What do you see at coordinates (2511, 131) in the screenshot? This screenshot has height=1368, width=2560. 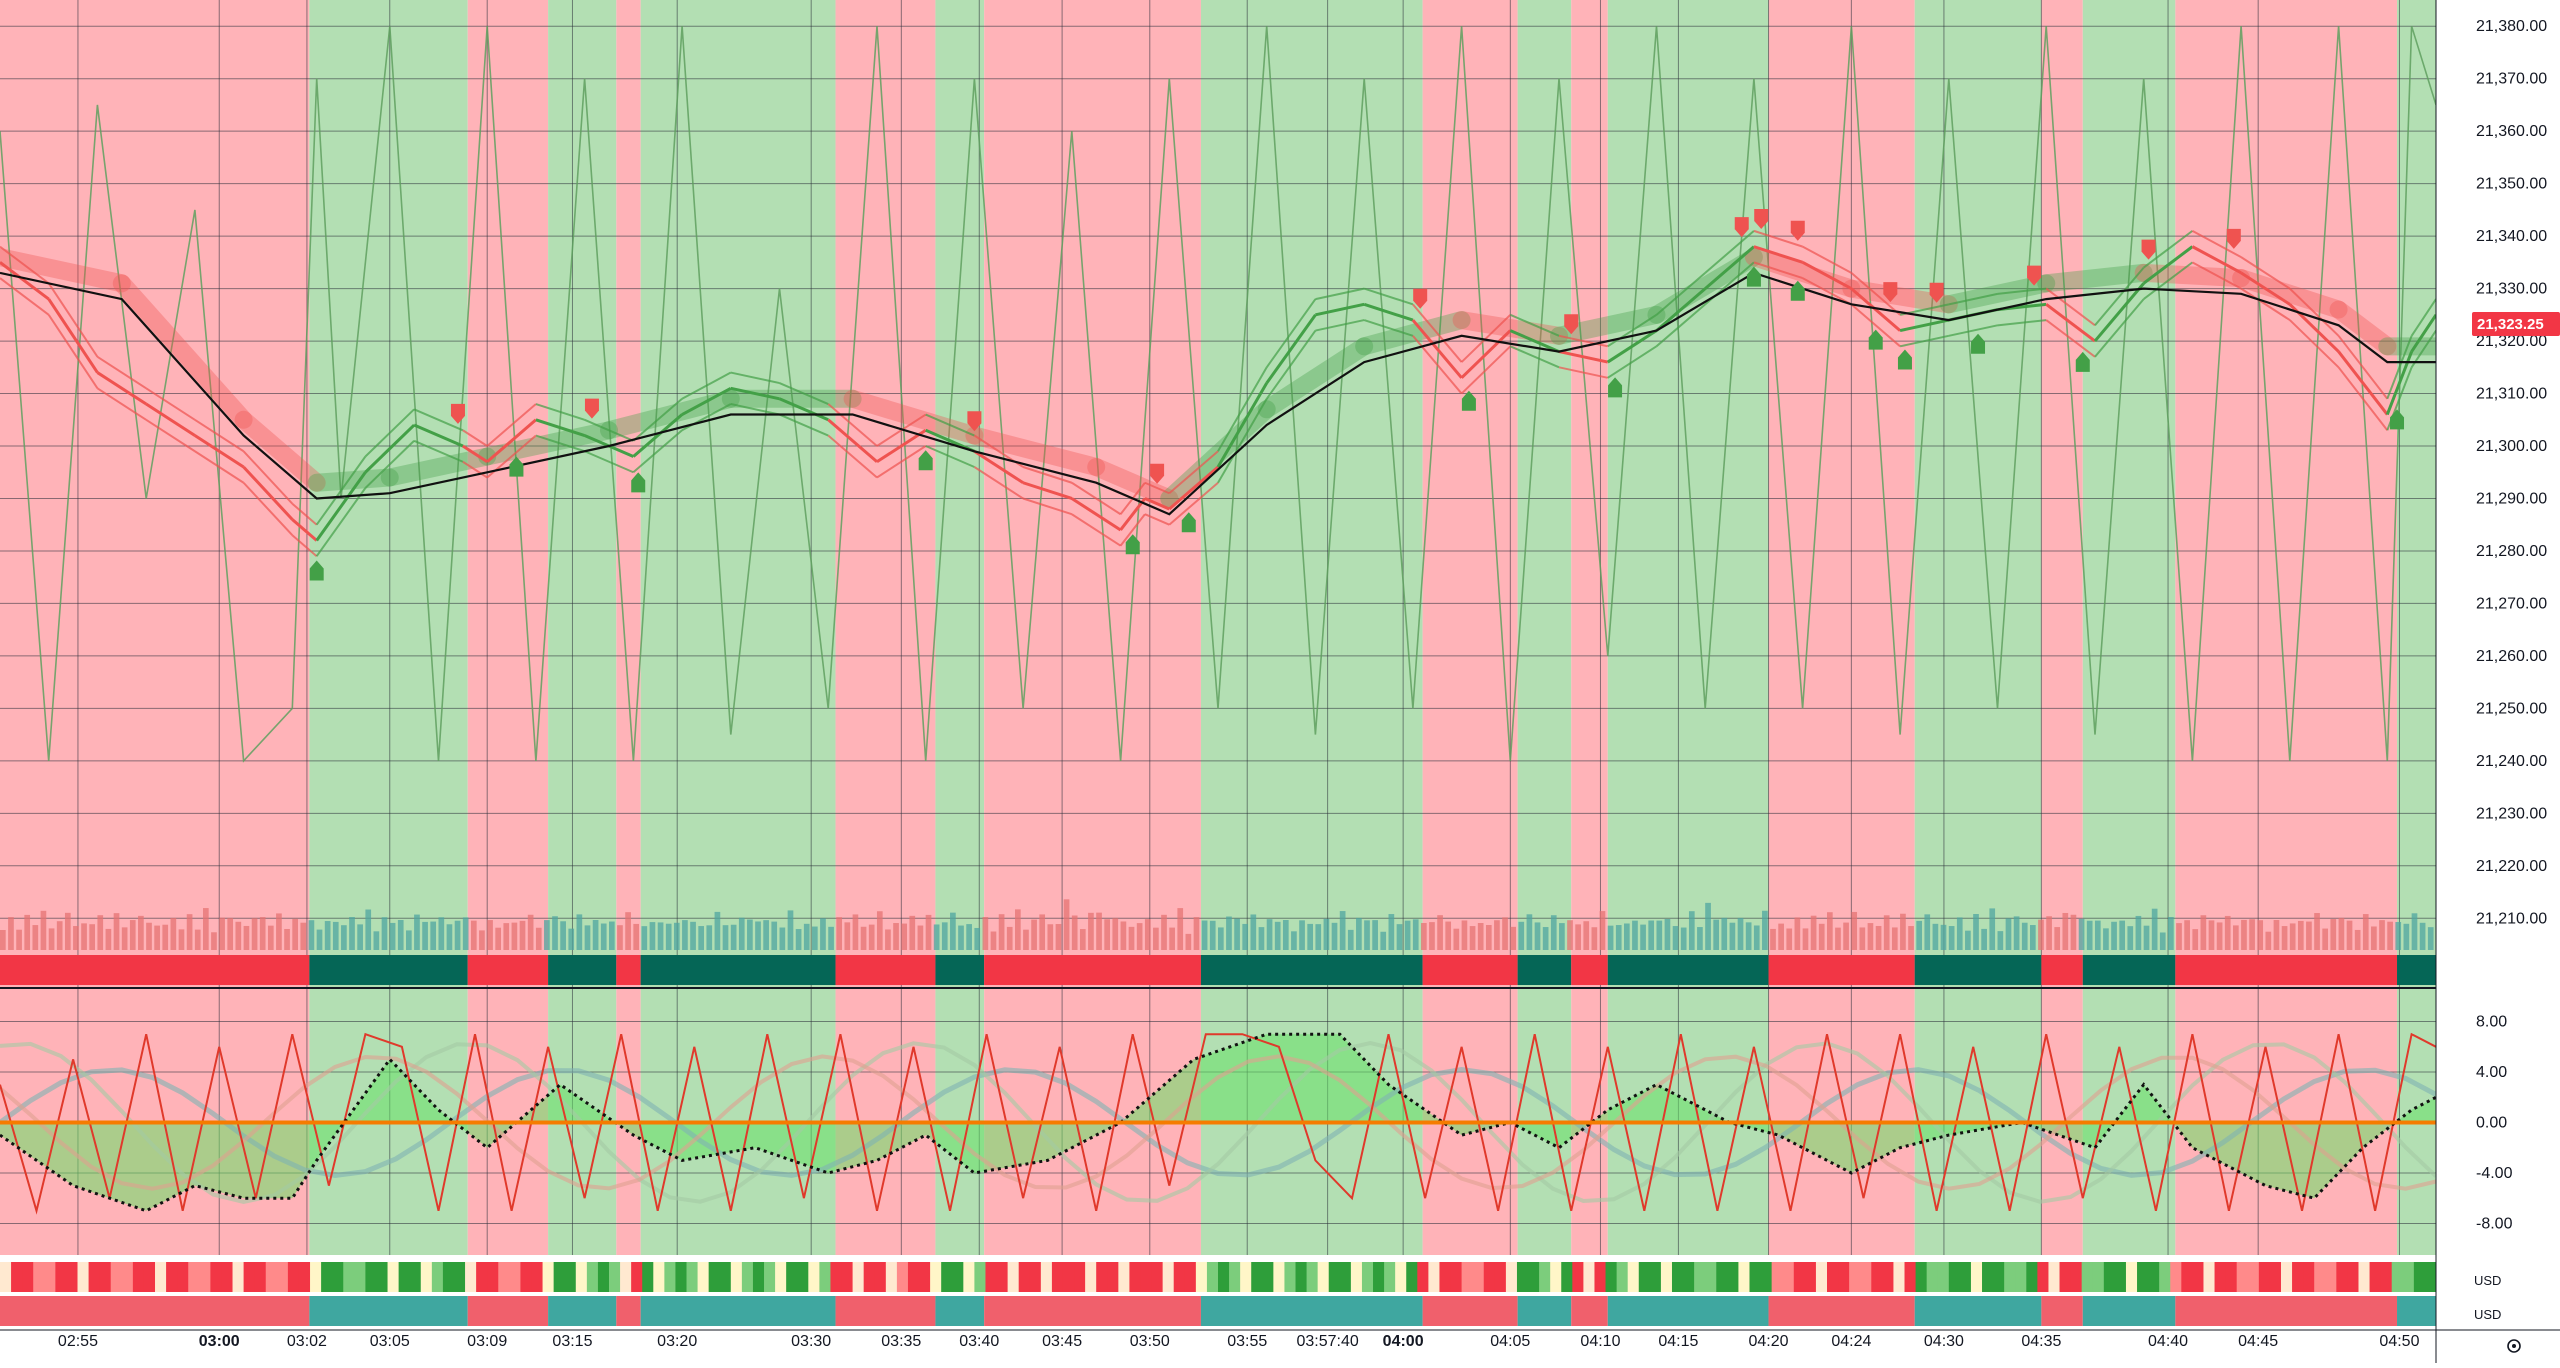 I see `price-tick-label: 21,360.00` at bounding box center [2511, 131].